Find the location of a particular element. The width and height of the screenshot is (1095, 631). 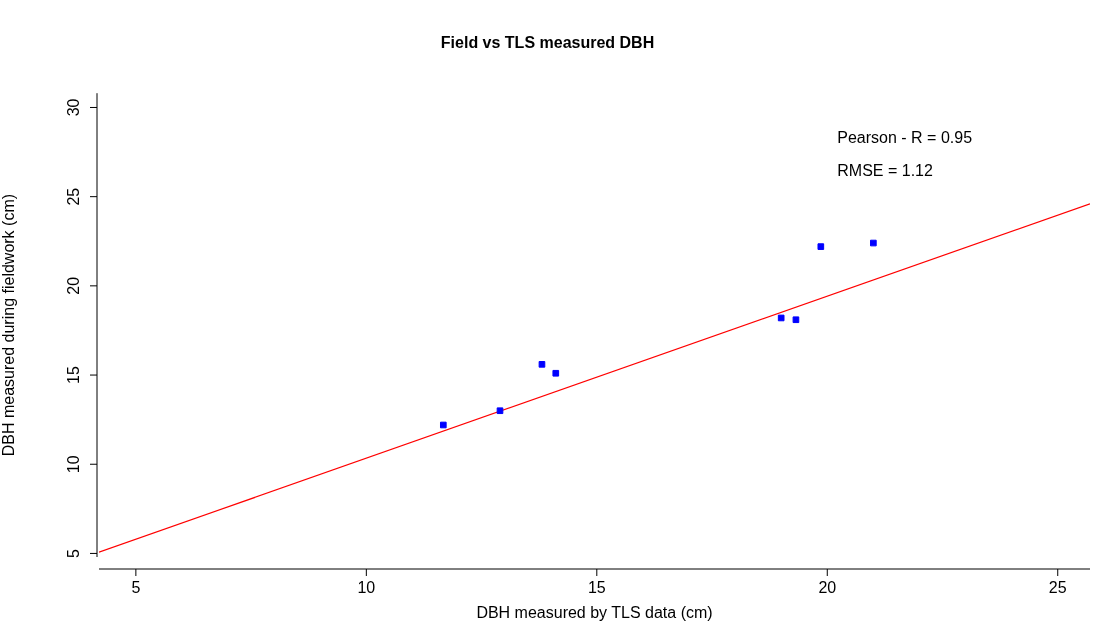

x-axis-title: DBH measured by TLS data (cm) is located at coordinates (594, 612).